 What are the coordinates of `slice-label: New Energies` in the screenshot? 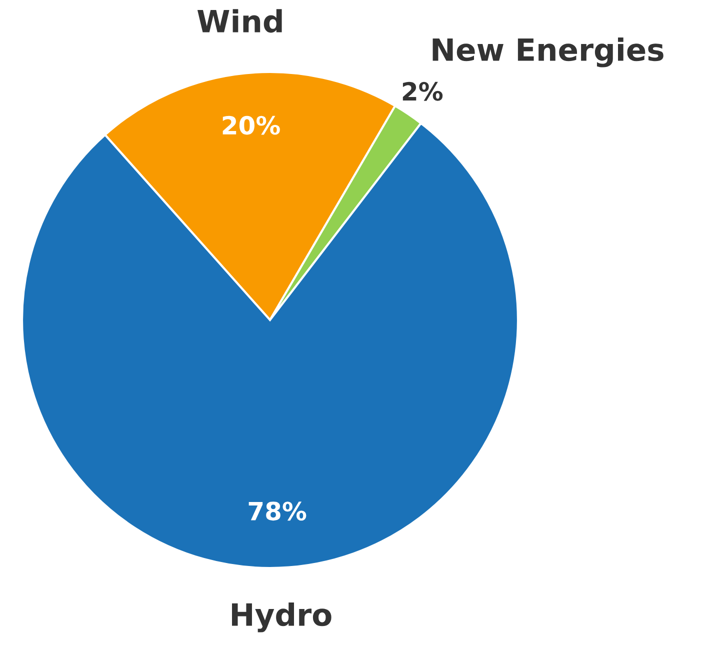 It's located at (548, 53).